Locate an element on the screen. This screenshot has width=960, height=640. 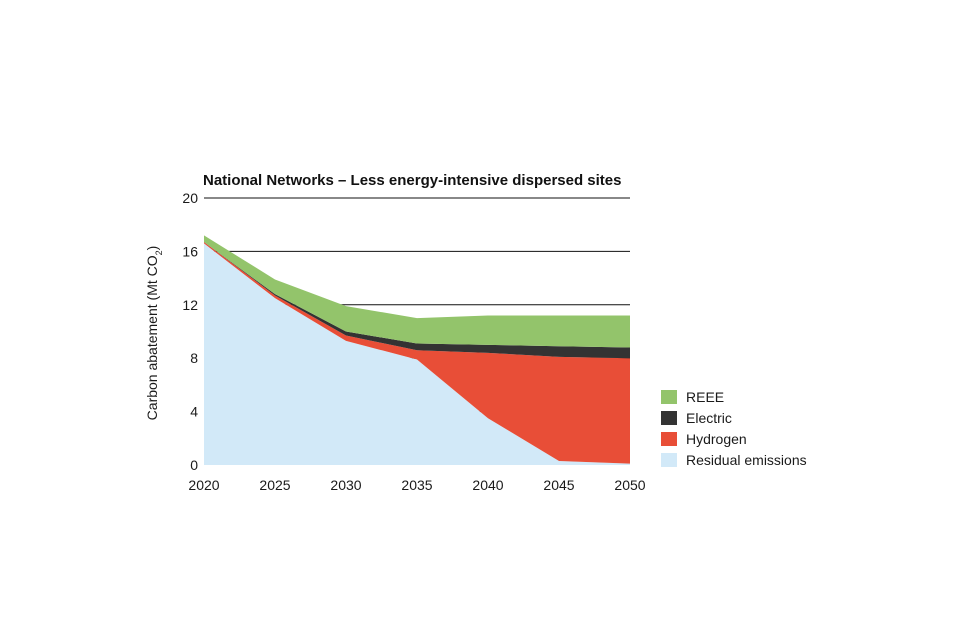
x-tick-label-2035: 2035 is located at coordinates (416, 485).